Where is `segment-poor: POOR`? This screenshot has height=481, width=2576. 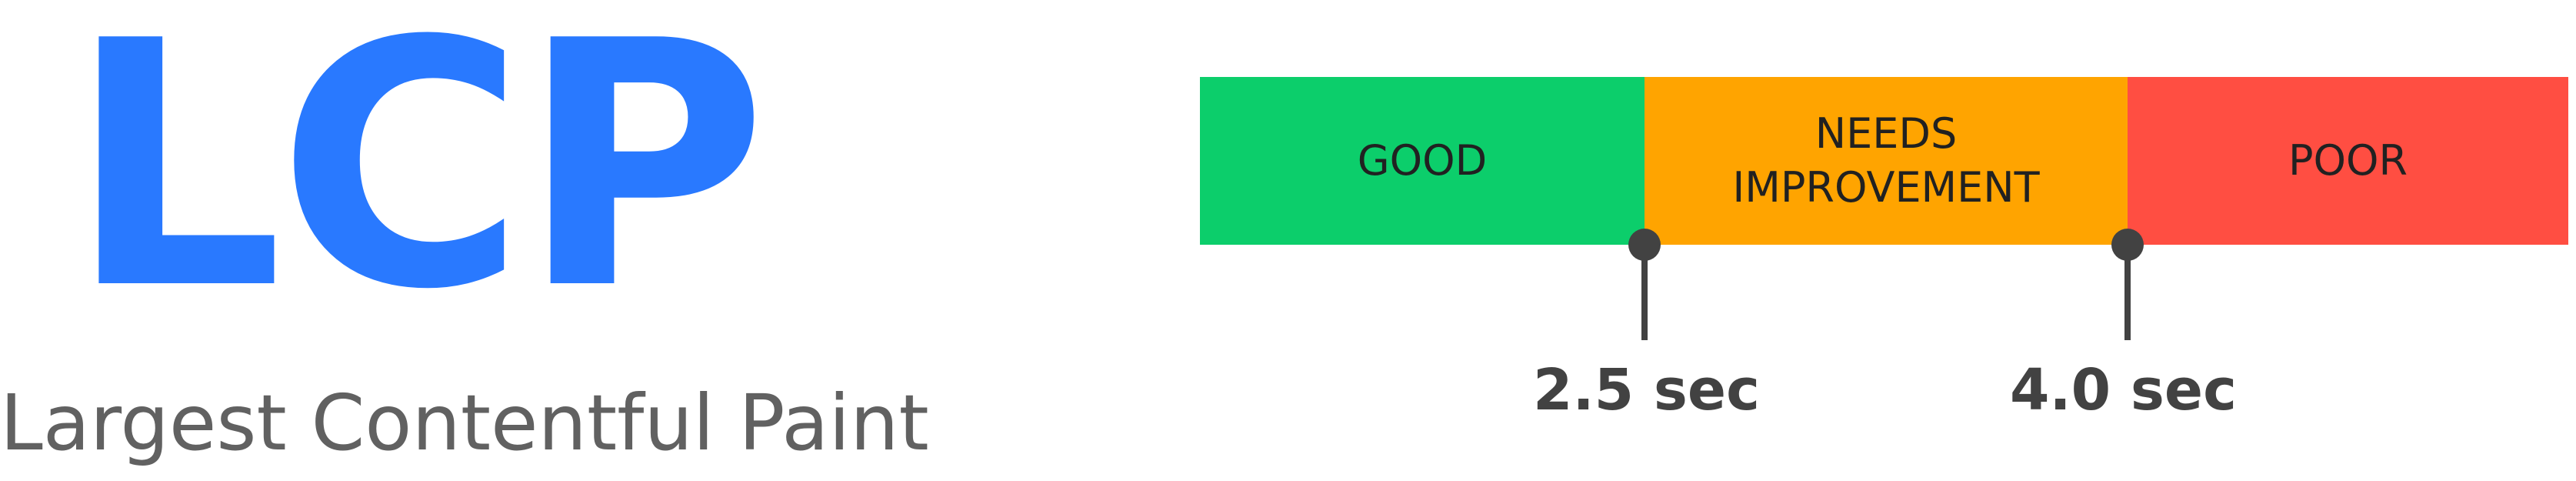
segment-poor: POOR is located at coordinates (2348, 161).